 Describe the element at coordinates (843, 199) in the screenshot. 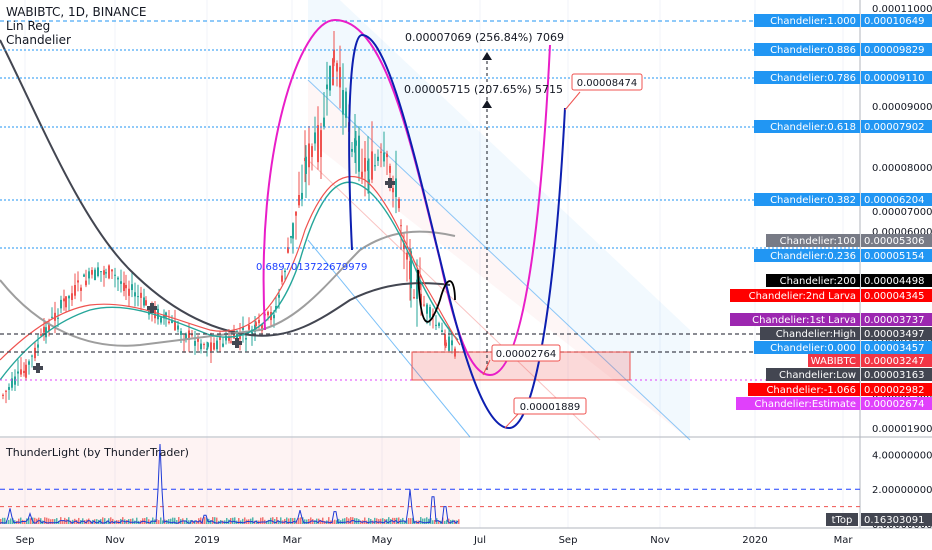

I see `level-tag: Chandelier:0.382 0.00006204` at that location.